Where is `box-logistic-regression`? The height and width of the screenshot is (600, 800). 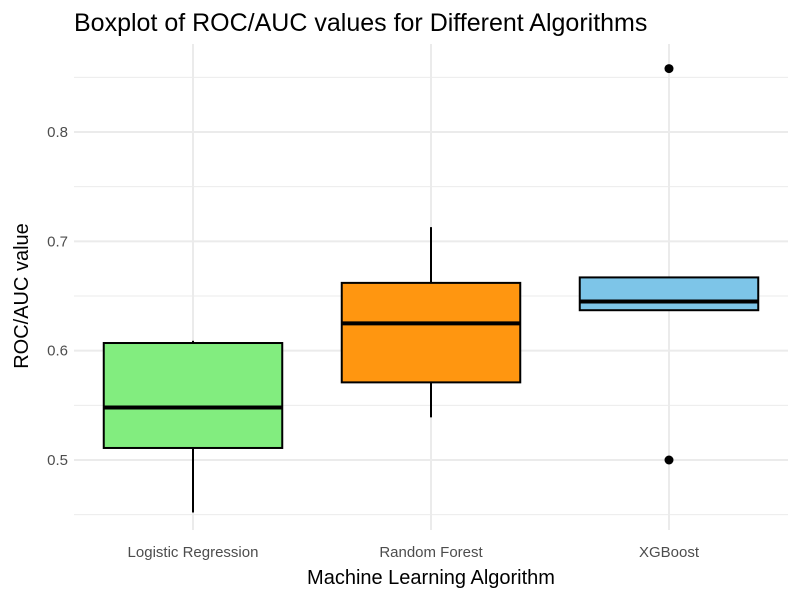 box-logistic-regression is located at coordinates (193, 426).